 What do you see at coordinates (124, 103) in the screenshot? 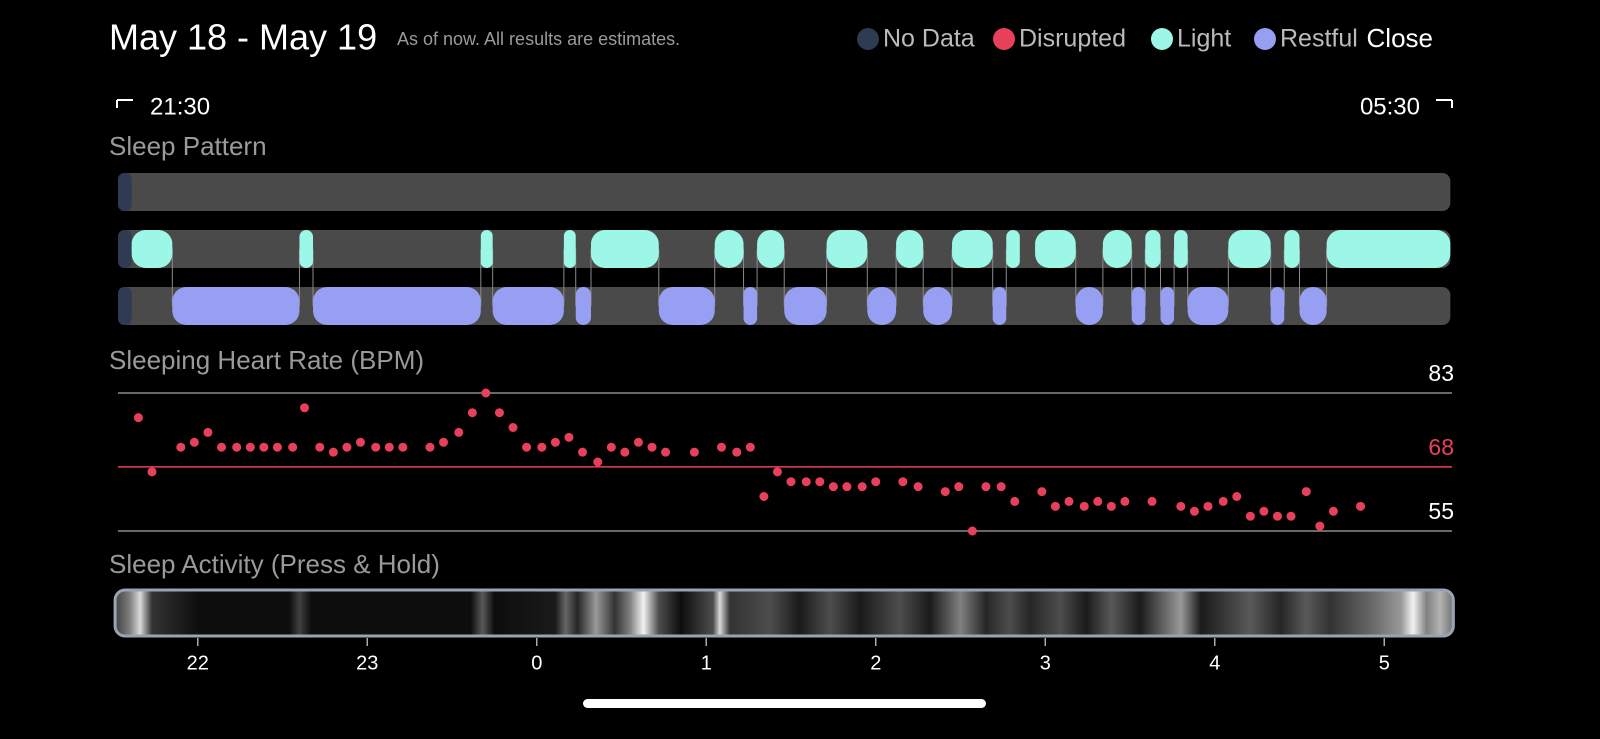
I see `start-bracket` at bounding box center [124, 103].